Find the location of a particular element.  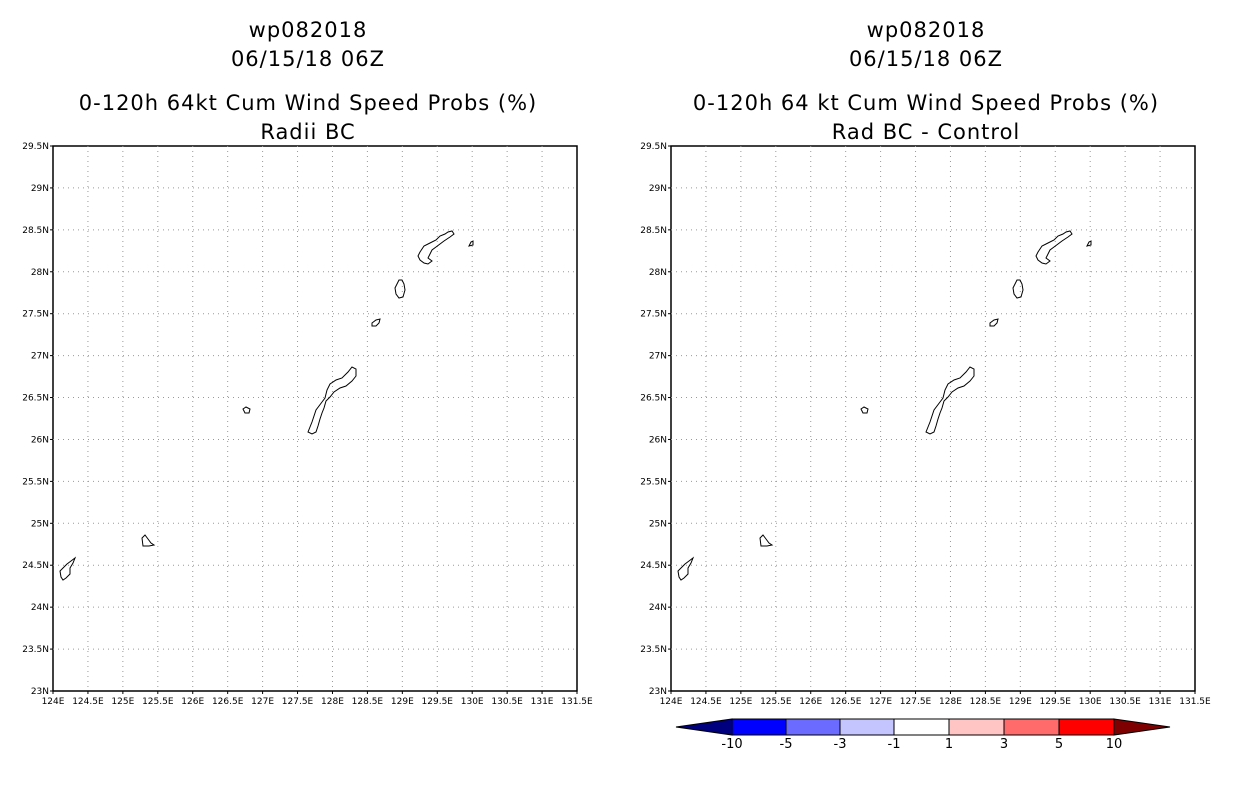

colorbar-label: 10 is located at coordinates (1114, 744).